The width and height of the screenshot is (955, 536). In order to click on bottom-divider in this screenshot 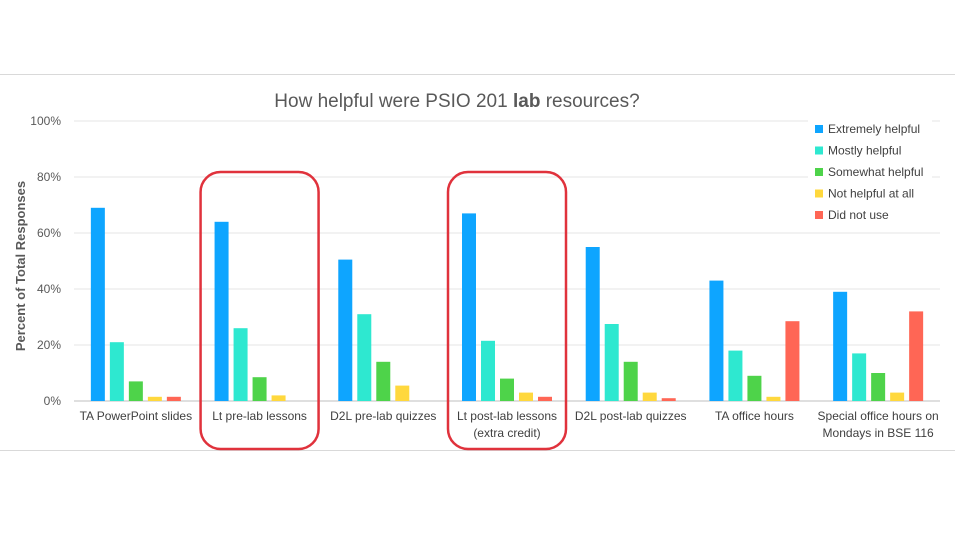, I will do `click(477, 450)`.